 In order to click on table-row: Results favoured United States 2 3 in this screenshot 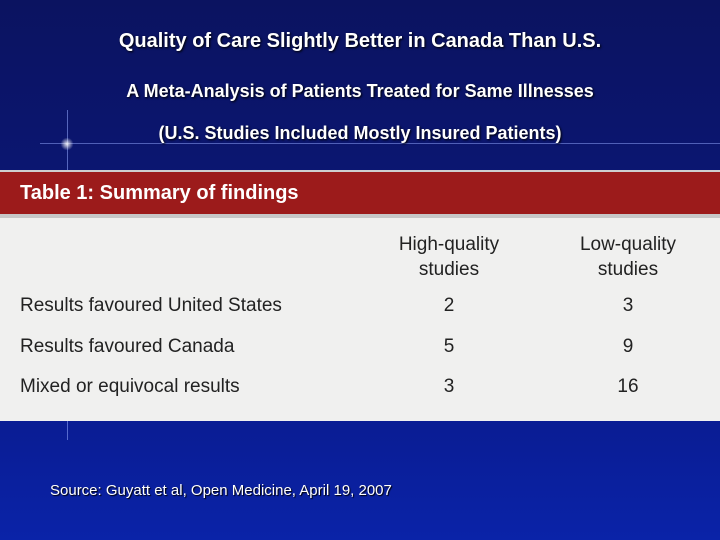, I will do `click(360, 307)`.